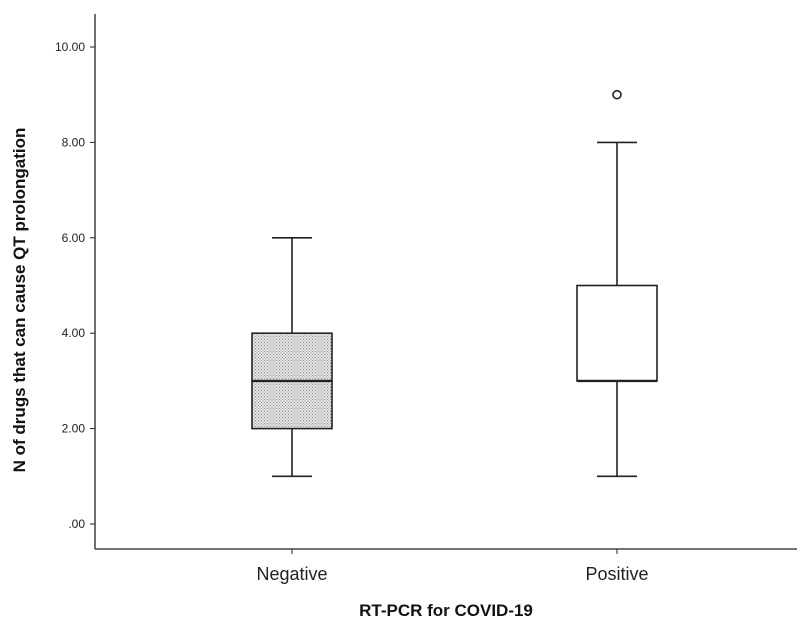  Describe the element at coordinates (74, 333) in the screenshot. I see `y-tick-label: 4.00` at that location.